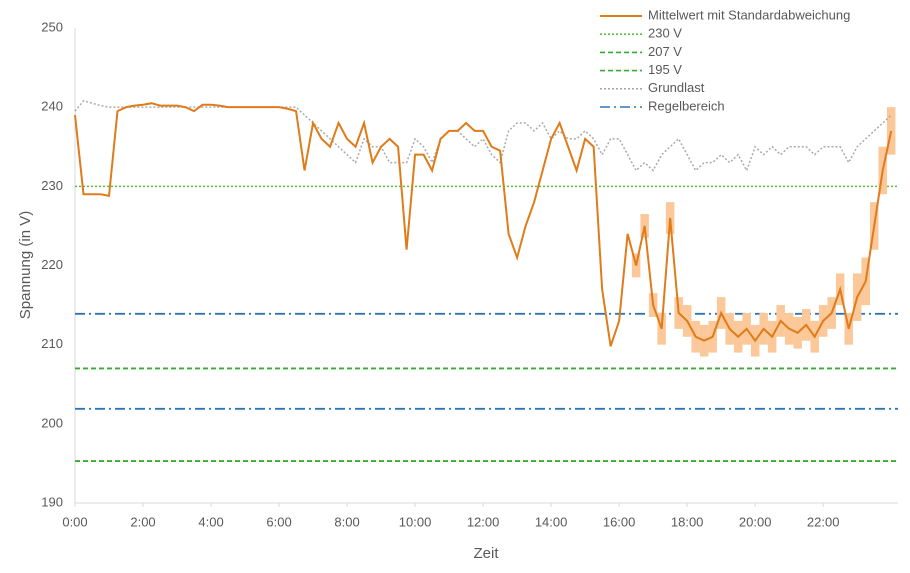  What do you see at coordinates (52, 26) in the screenshot?
I see `y-tick-label: 250` at bounding box center [52, 26].